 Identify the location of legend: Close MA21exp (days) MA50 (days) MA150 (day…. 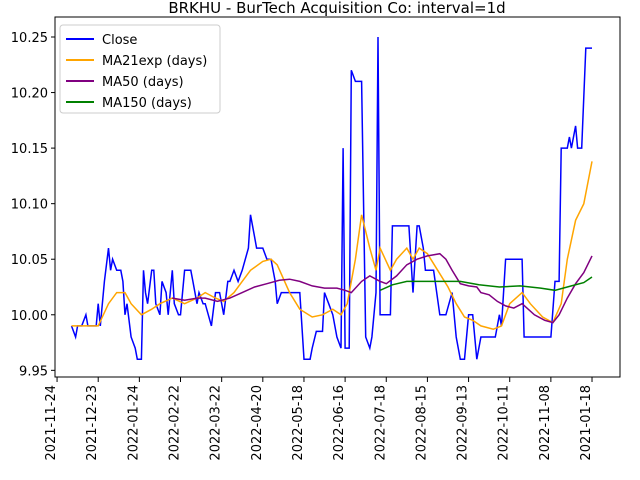
(140, 69).